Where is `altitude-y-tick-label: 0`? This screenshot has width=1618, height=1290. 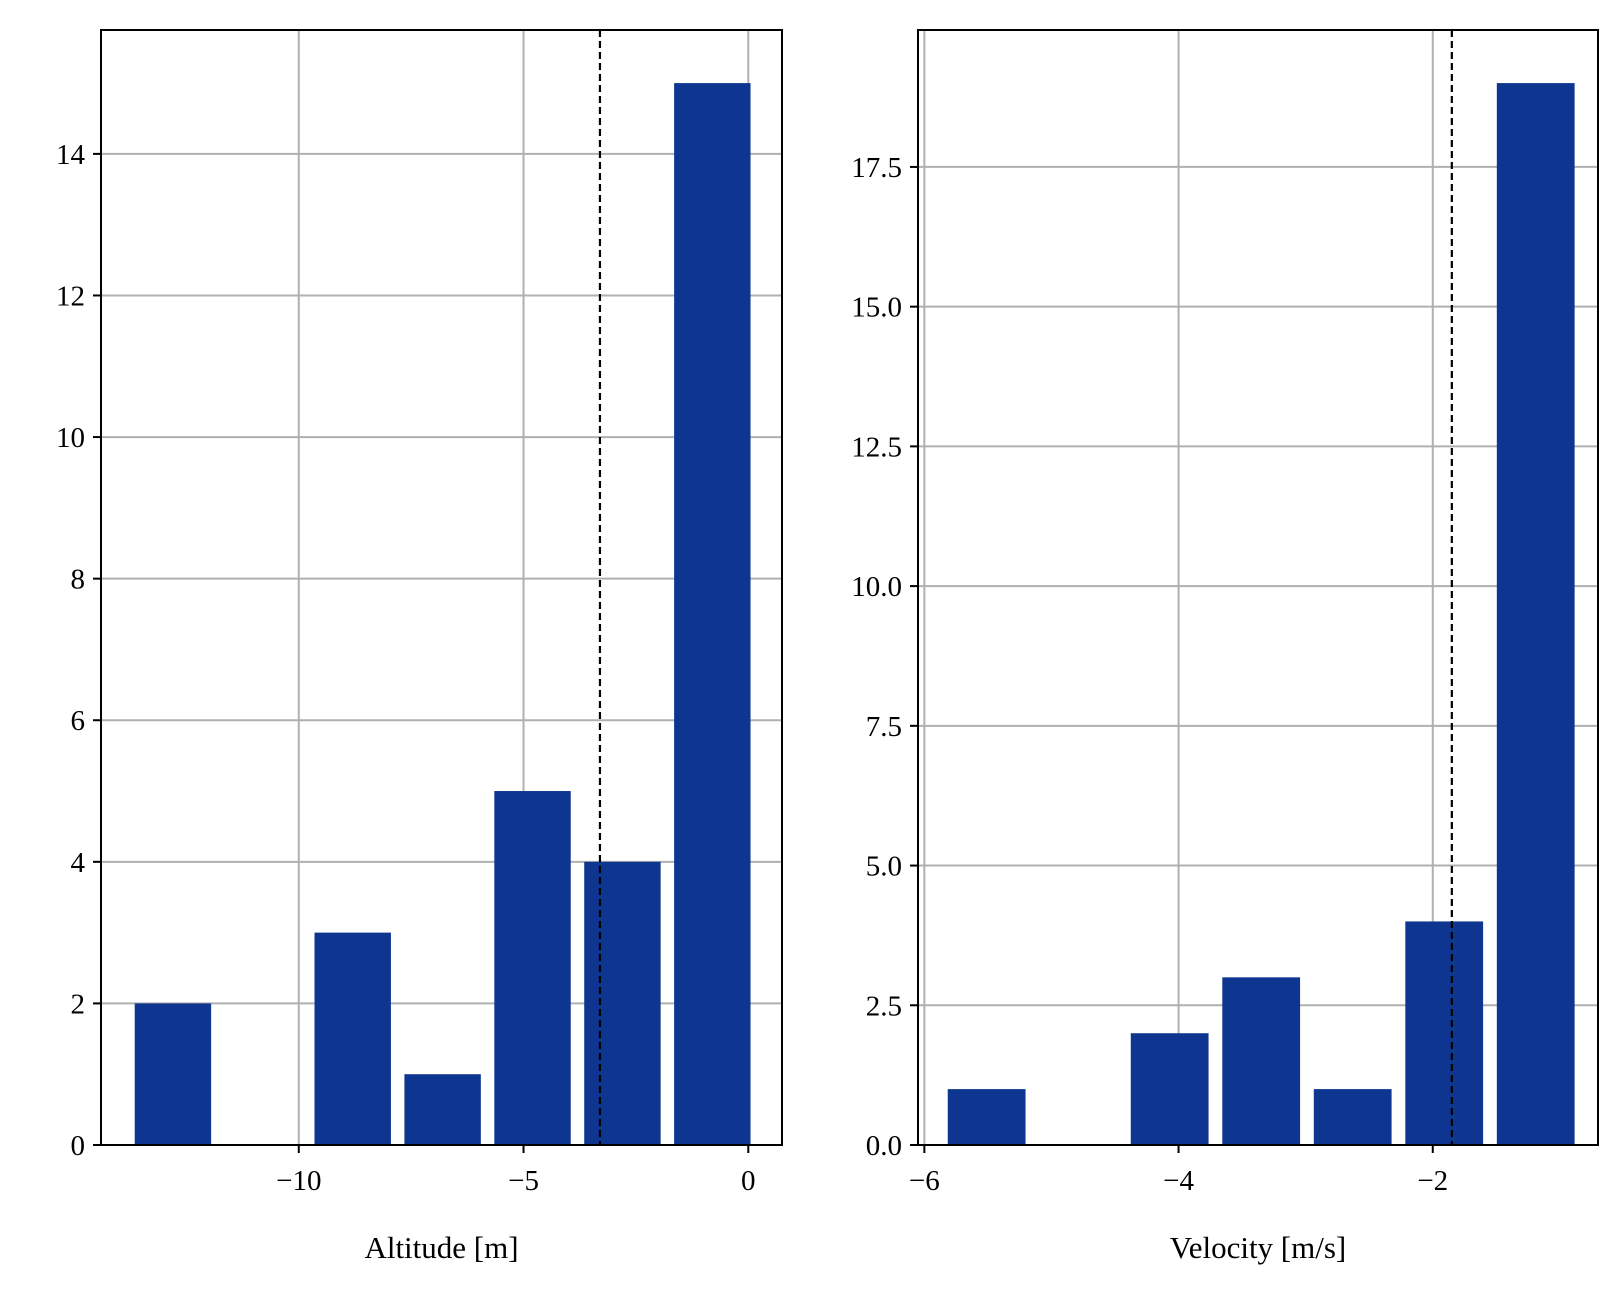
altitude-y-tick-label: 0 is located at coordinates (78, 1146).